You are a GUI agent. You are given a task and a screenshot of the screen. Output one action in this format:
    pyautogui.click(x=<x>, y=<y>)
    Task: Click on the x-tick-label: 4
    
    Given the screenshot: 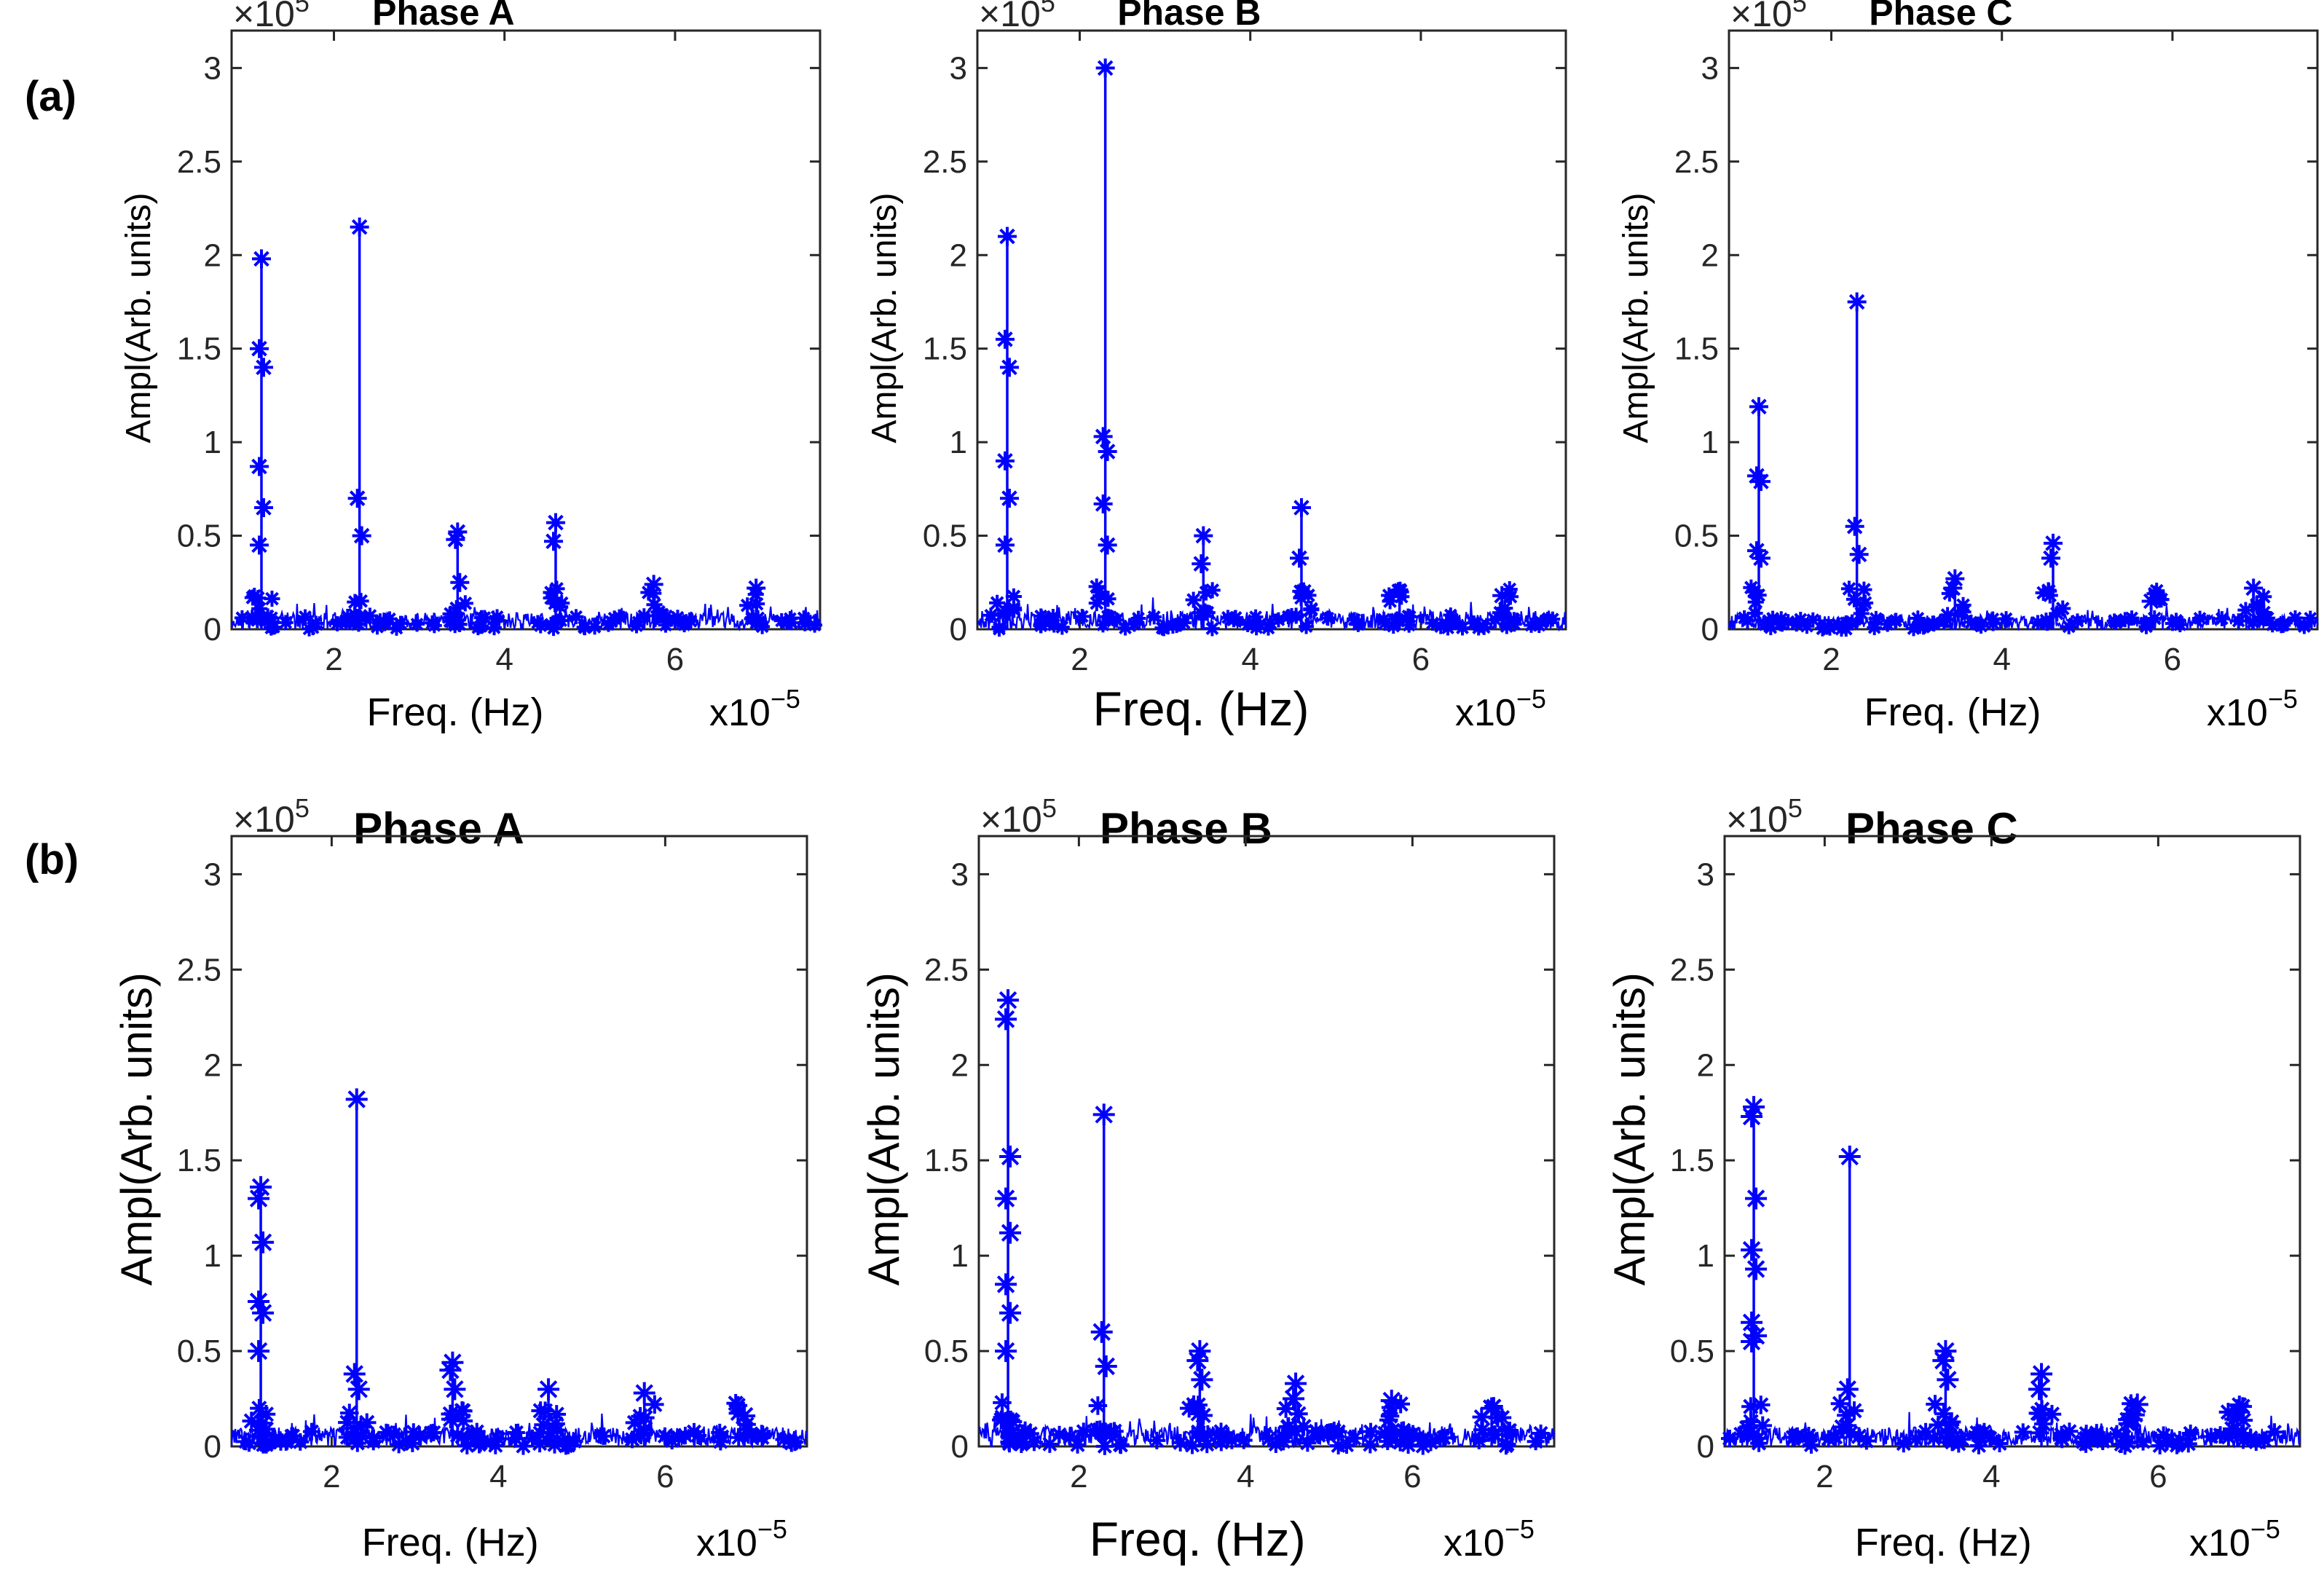 What is the action you would take?
    pyautogui.click(x=2002, y=659)
    